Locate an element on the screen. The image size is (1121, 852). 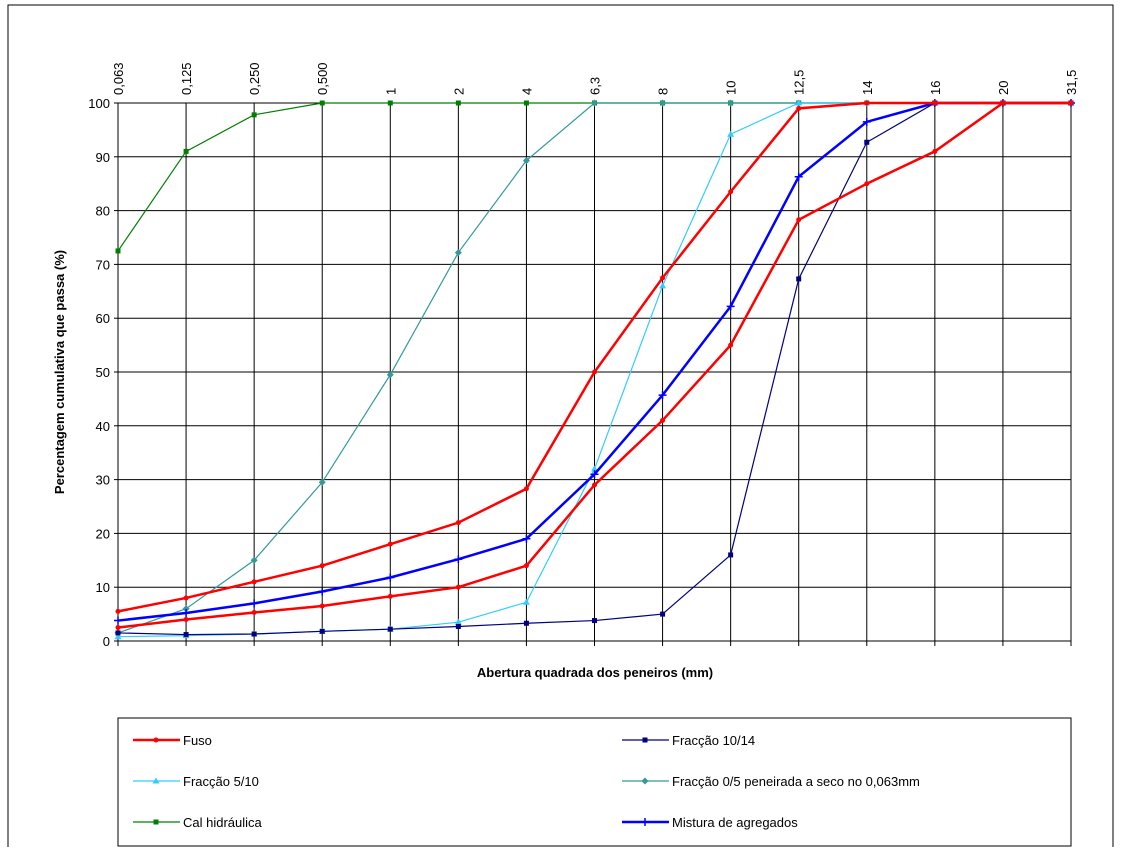
x-tick-label: 2 is located at coordinates (458, 91).